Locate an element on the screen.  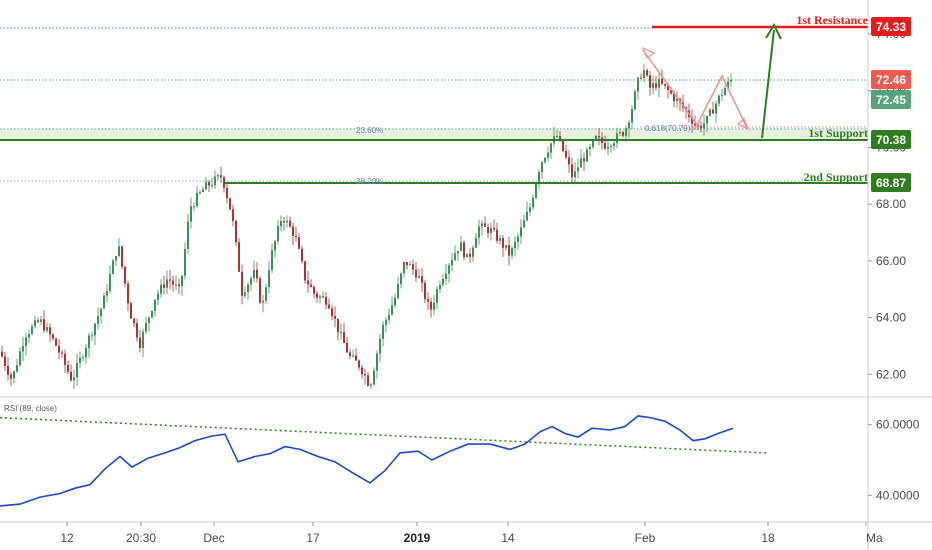
time-tick-label: 20:30 is located at coordinates (141, 538).